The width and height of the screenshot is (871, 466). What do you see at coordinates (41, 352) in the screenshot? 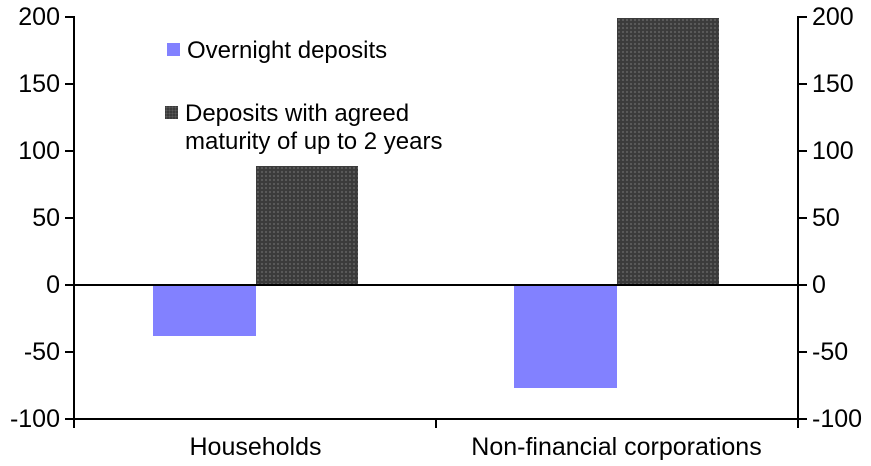
I see `y-tick-label-left--50: -50` at bounding box center [41, 352].